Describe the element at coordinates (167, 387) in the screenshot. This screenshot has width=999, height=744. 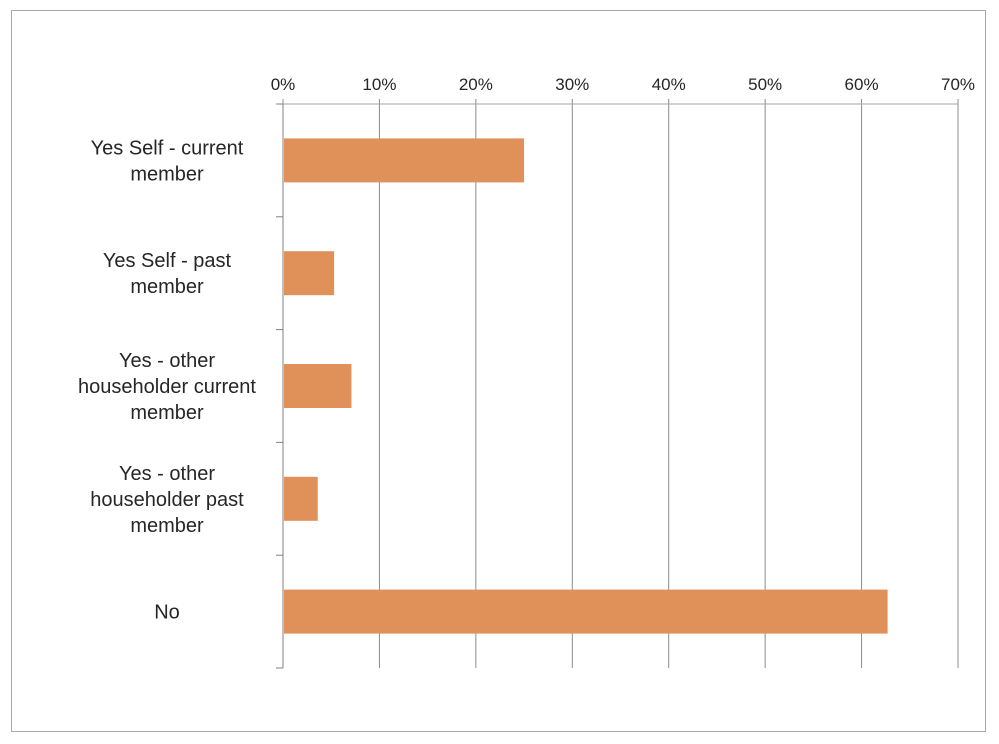
I see `category-label: householder current` at that location.